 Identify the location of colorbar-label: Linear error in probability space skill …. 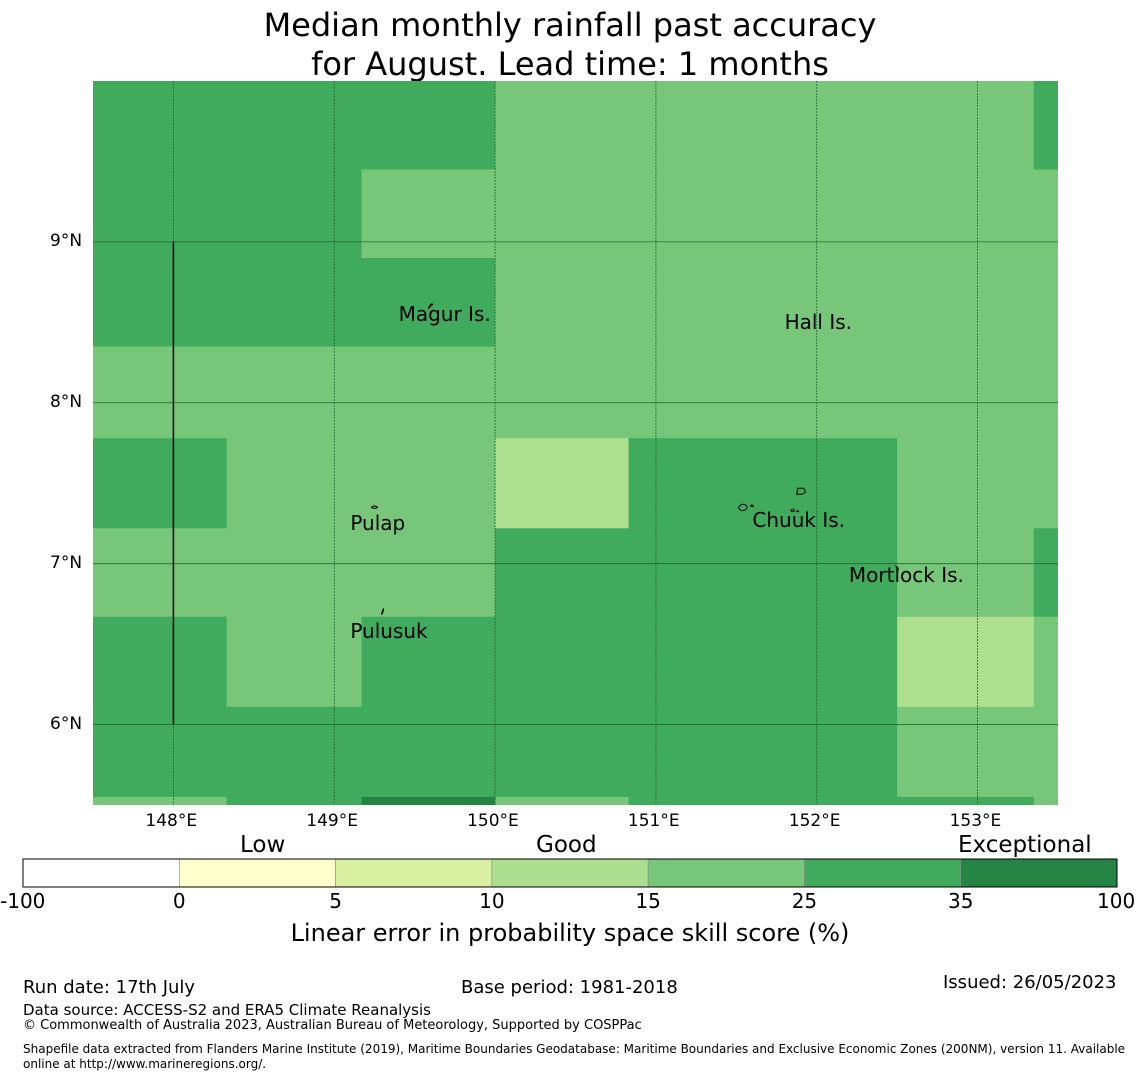
(570, 933).